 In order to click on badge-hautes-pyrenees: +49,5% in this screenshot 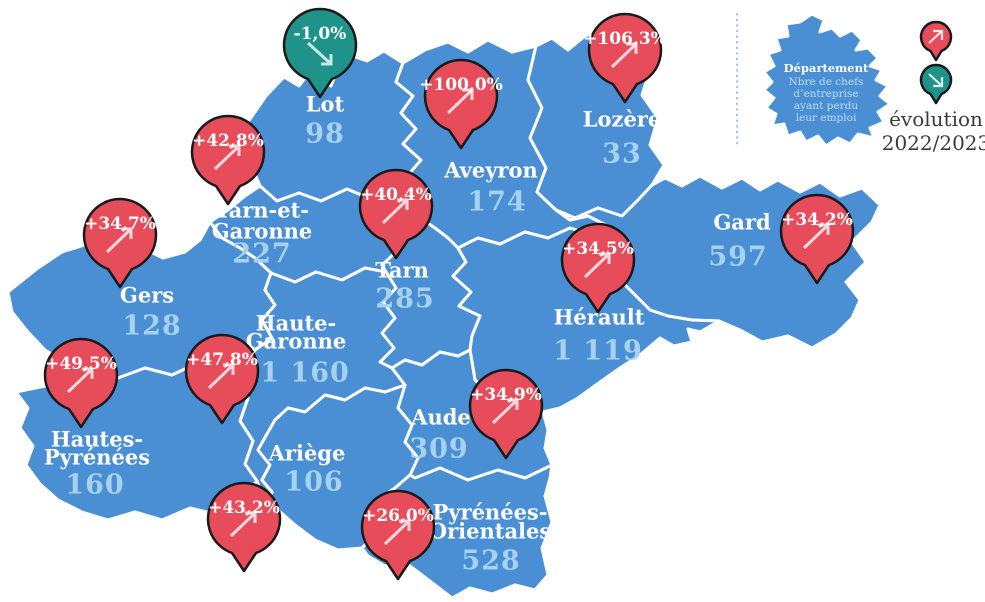, I will do `click(81, 383)`.